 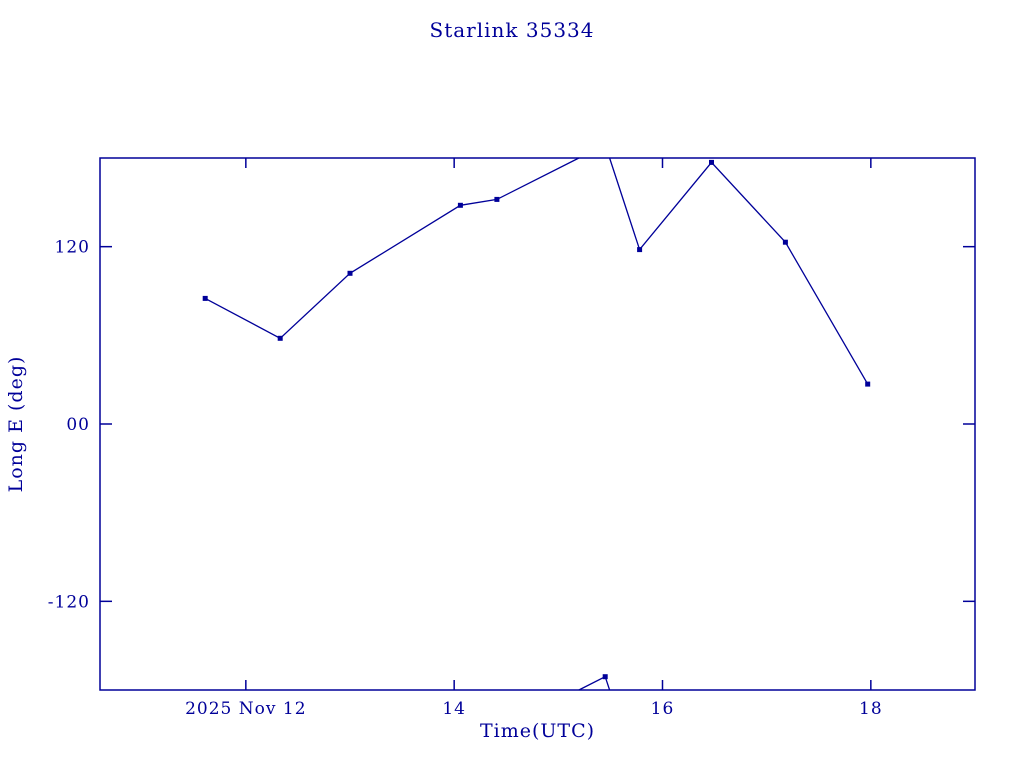 I want to click on x-axis-tick-label: 2025 Nov 12, so click(x=245, y=709).